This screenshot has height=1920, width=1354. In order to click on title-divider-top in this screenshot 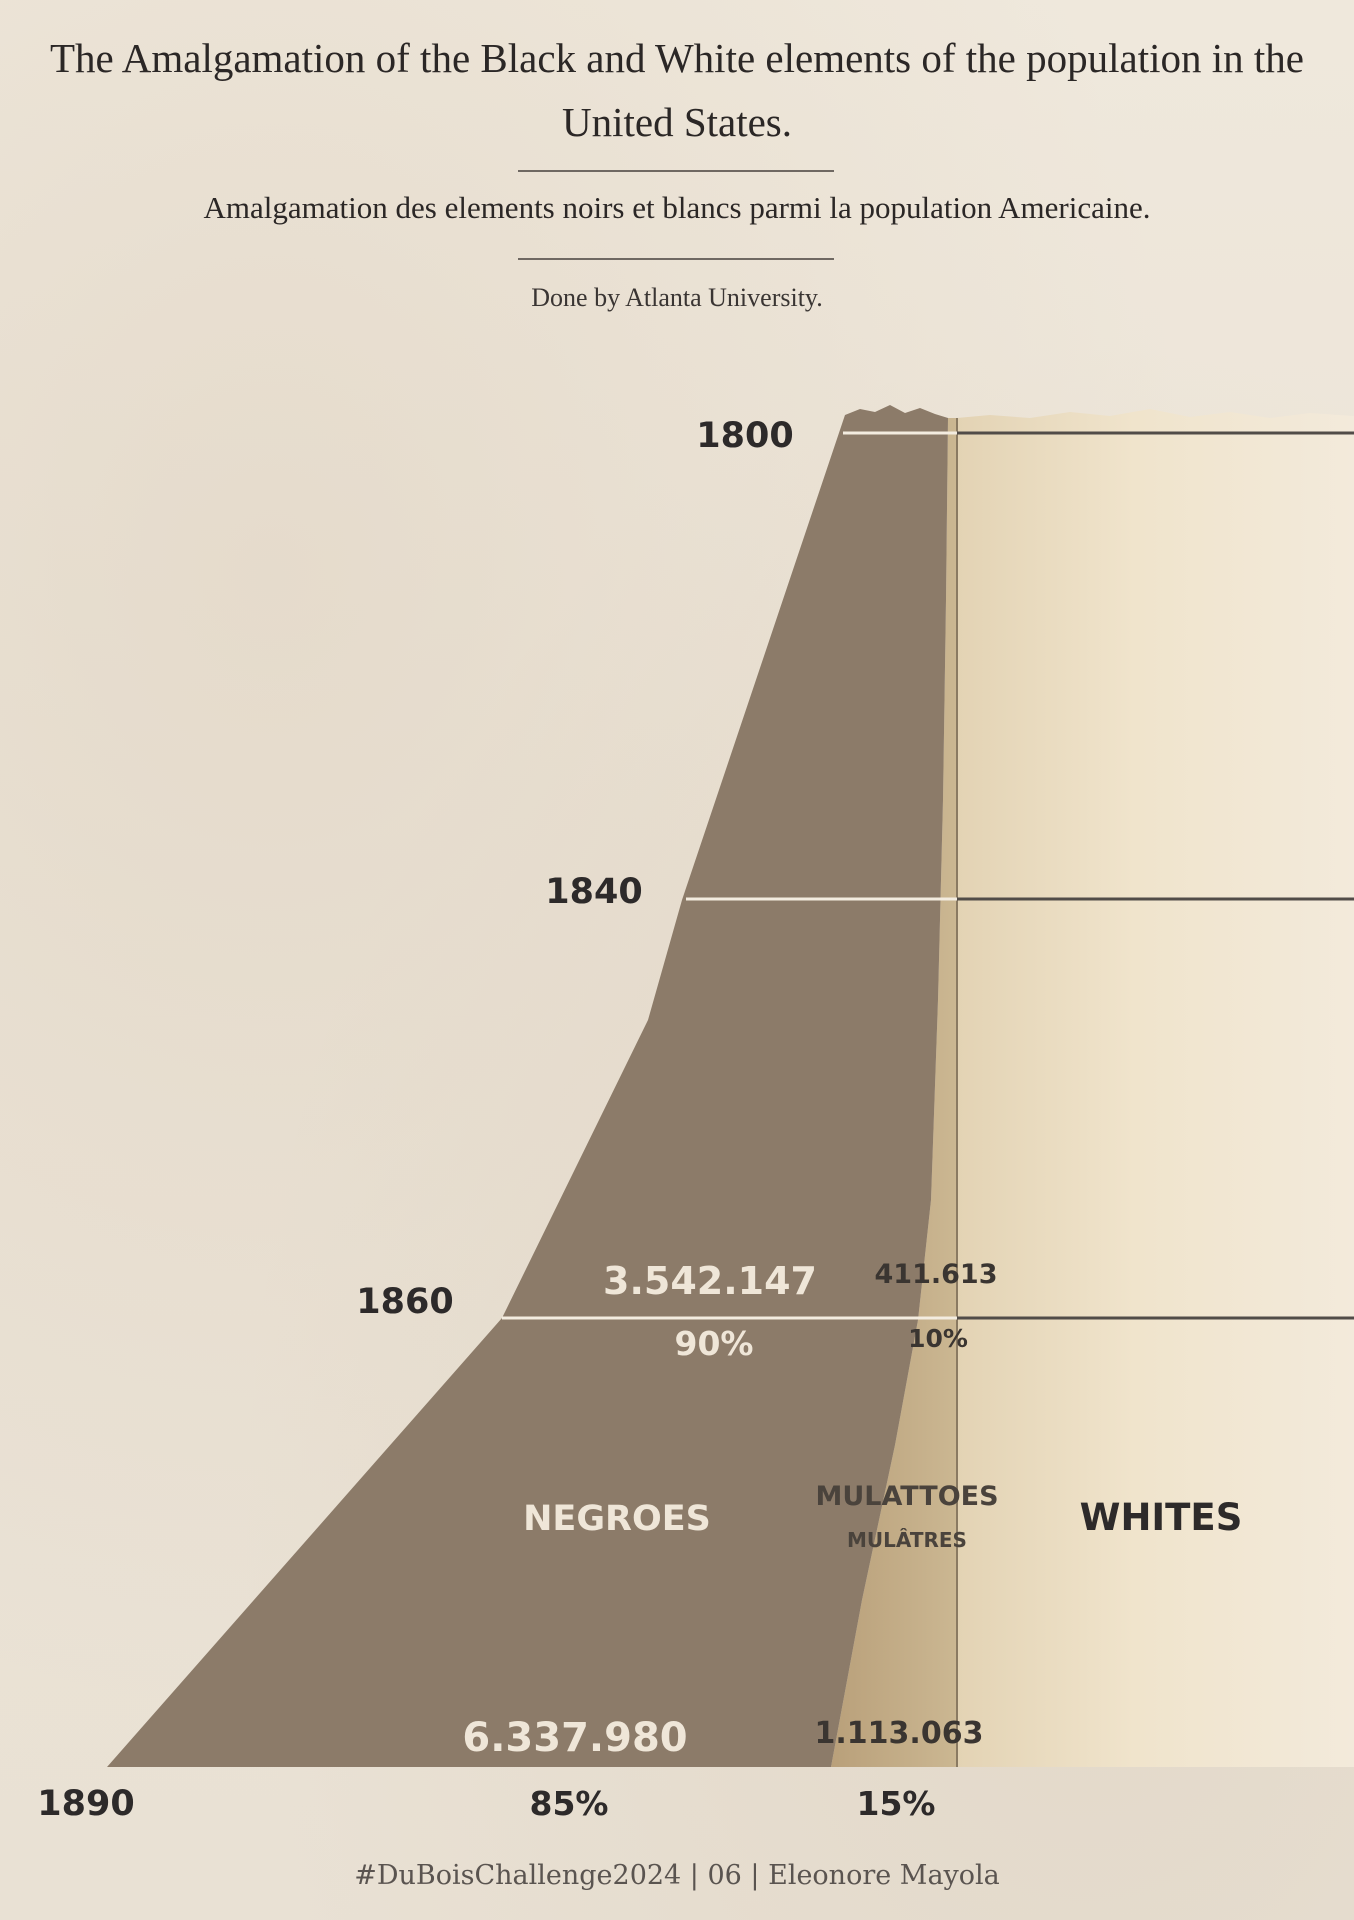, I will do `click(676, 171)`.